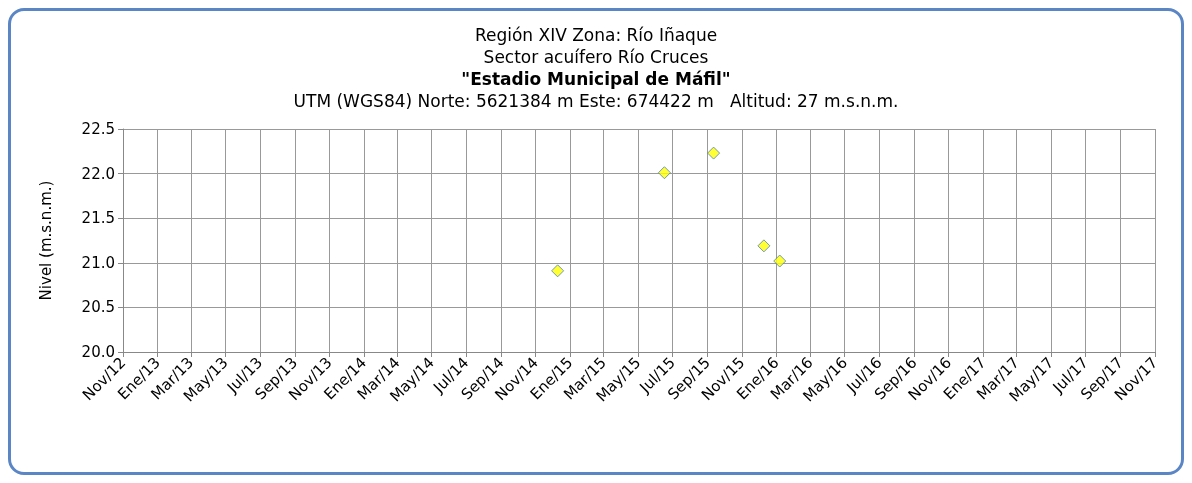  I want to click on y-tick-label: 22.0, so click(98, 173).